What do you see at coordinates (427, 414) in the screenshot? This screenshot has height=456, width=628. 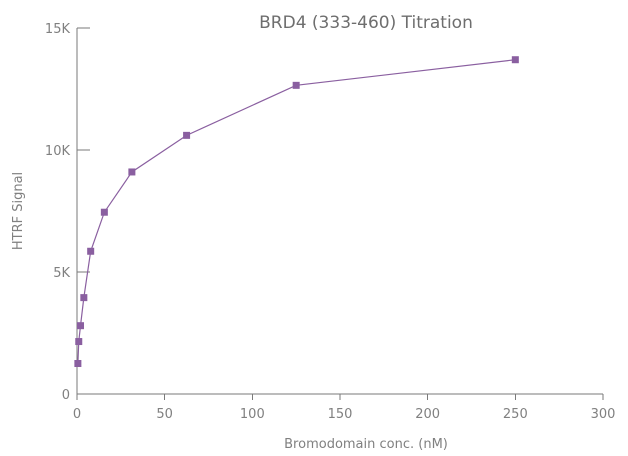 I see `x-tick-label: 200` at bounding box center [427, 414].